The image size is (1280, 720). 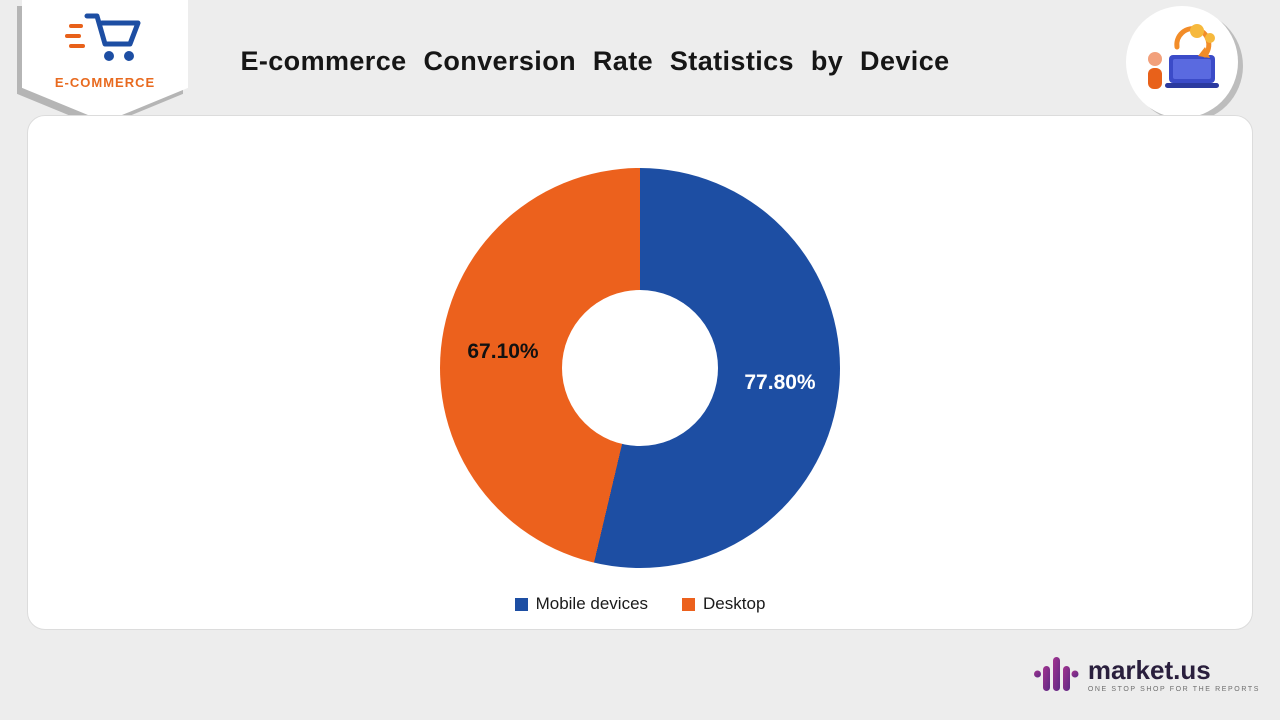 I want to click on ecommerce-badge-face: E-COMMERCE, so click(x=105, y=61).